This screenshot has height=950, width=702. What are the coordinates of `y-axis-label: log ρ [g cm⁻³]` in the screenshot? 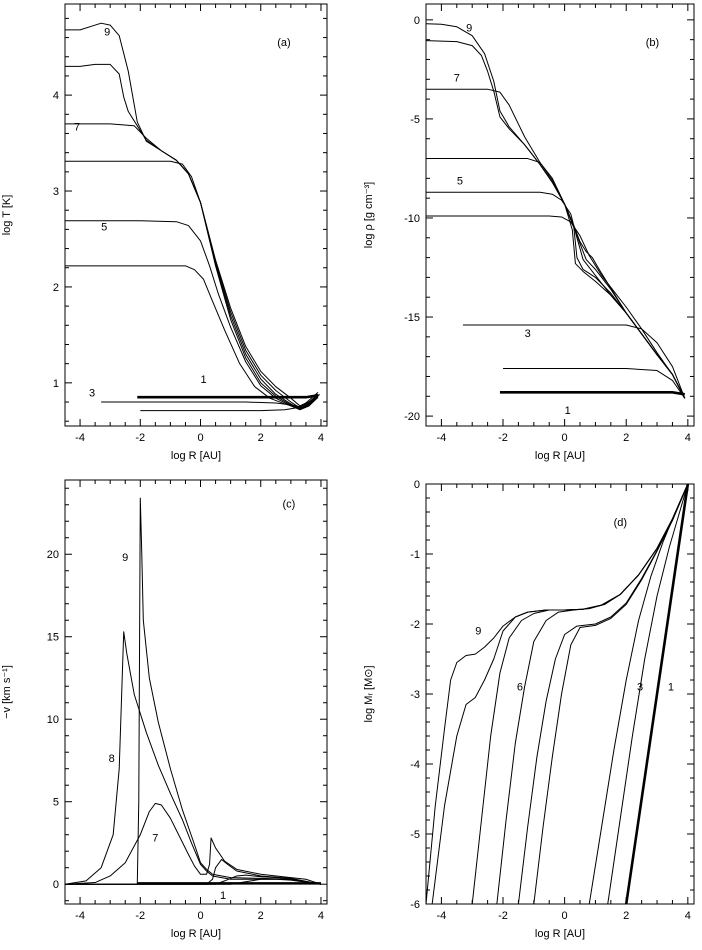 It's located at (369, 215).